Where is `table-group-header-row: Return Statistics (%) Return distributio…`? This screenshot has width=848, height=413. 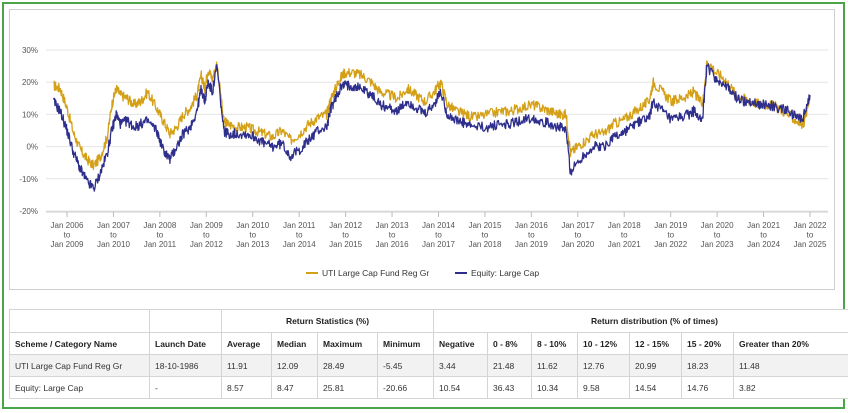
table-group-header-row: Return Statistics (%) Return distributio… is located at coordinates (428, 321).